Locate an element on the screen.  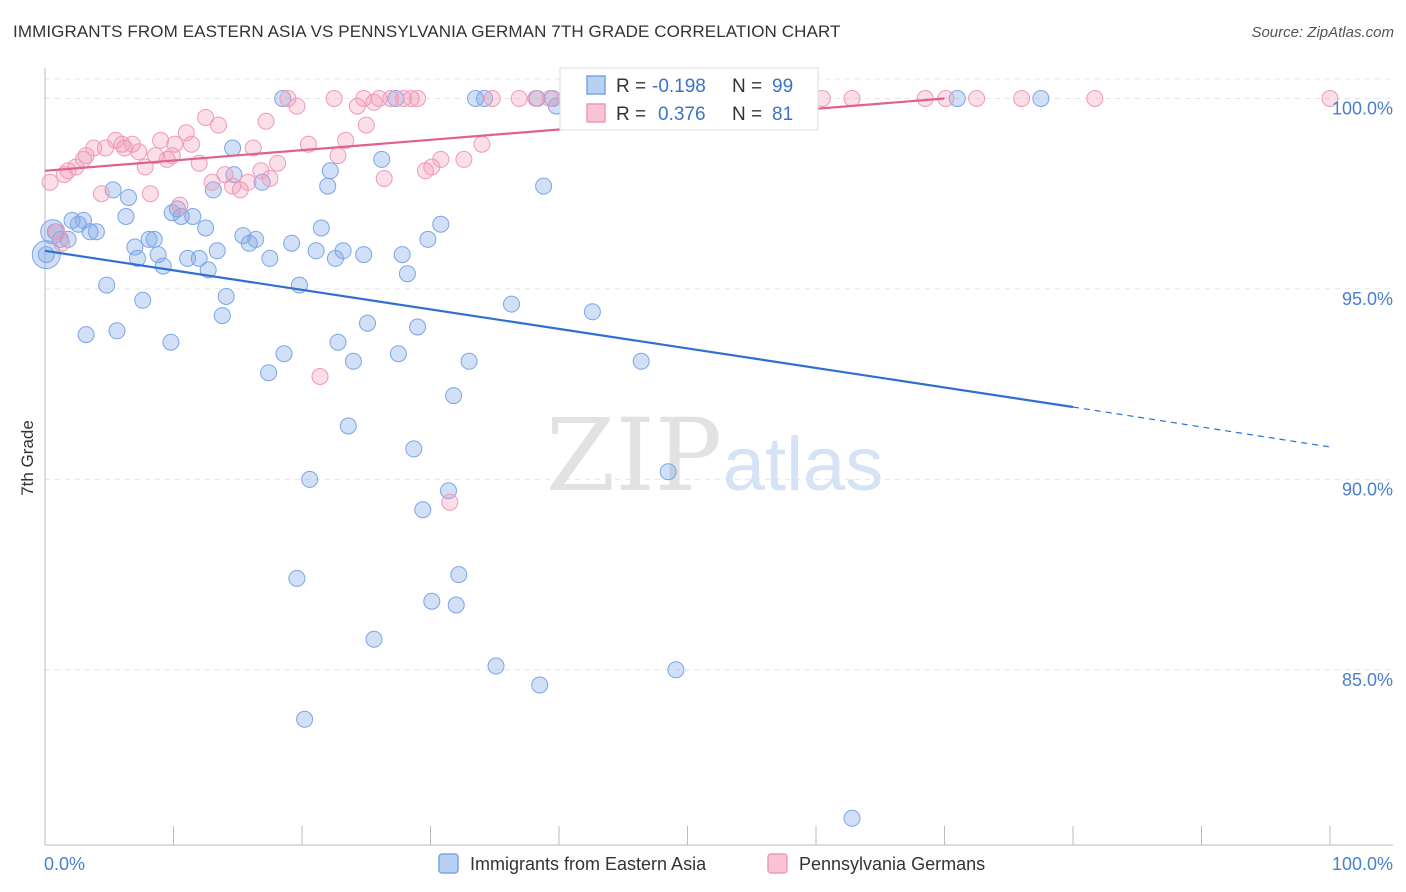
stats-r-value-pennsylvania: 0.376 is located at coordinates (682, 114).